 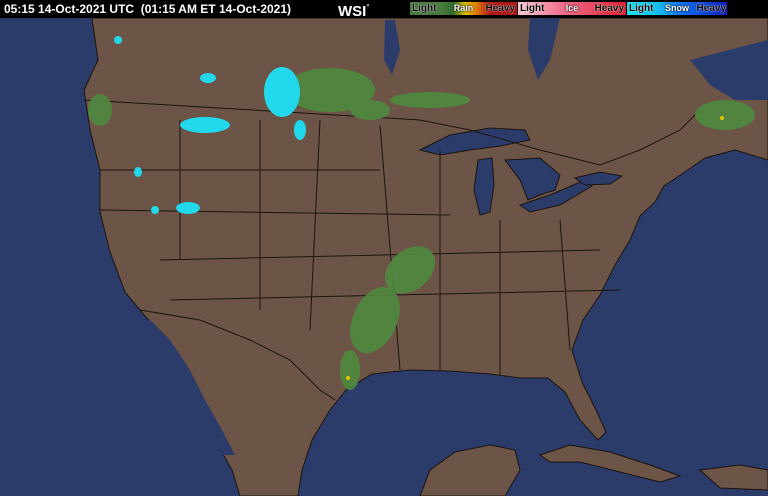 I want to click on cuba, so click(x=610, y=463).